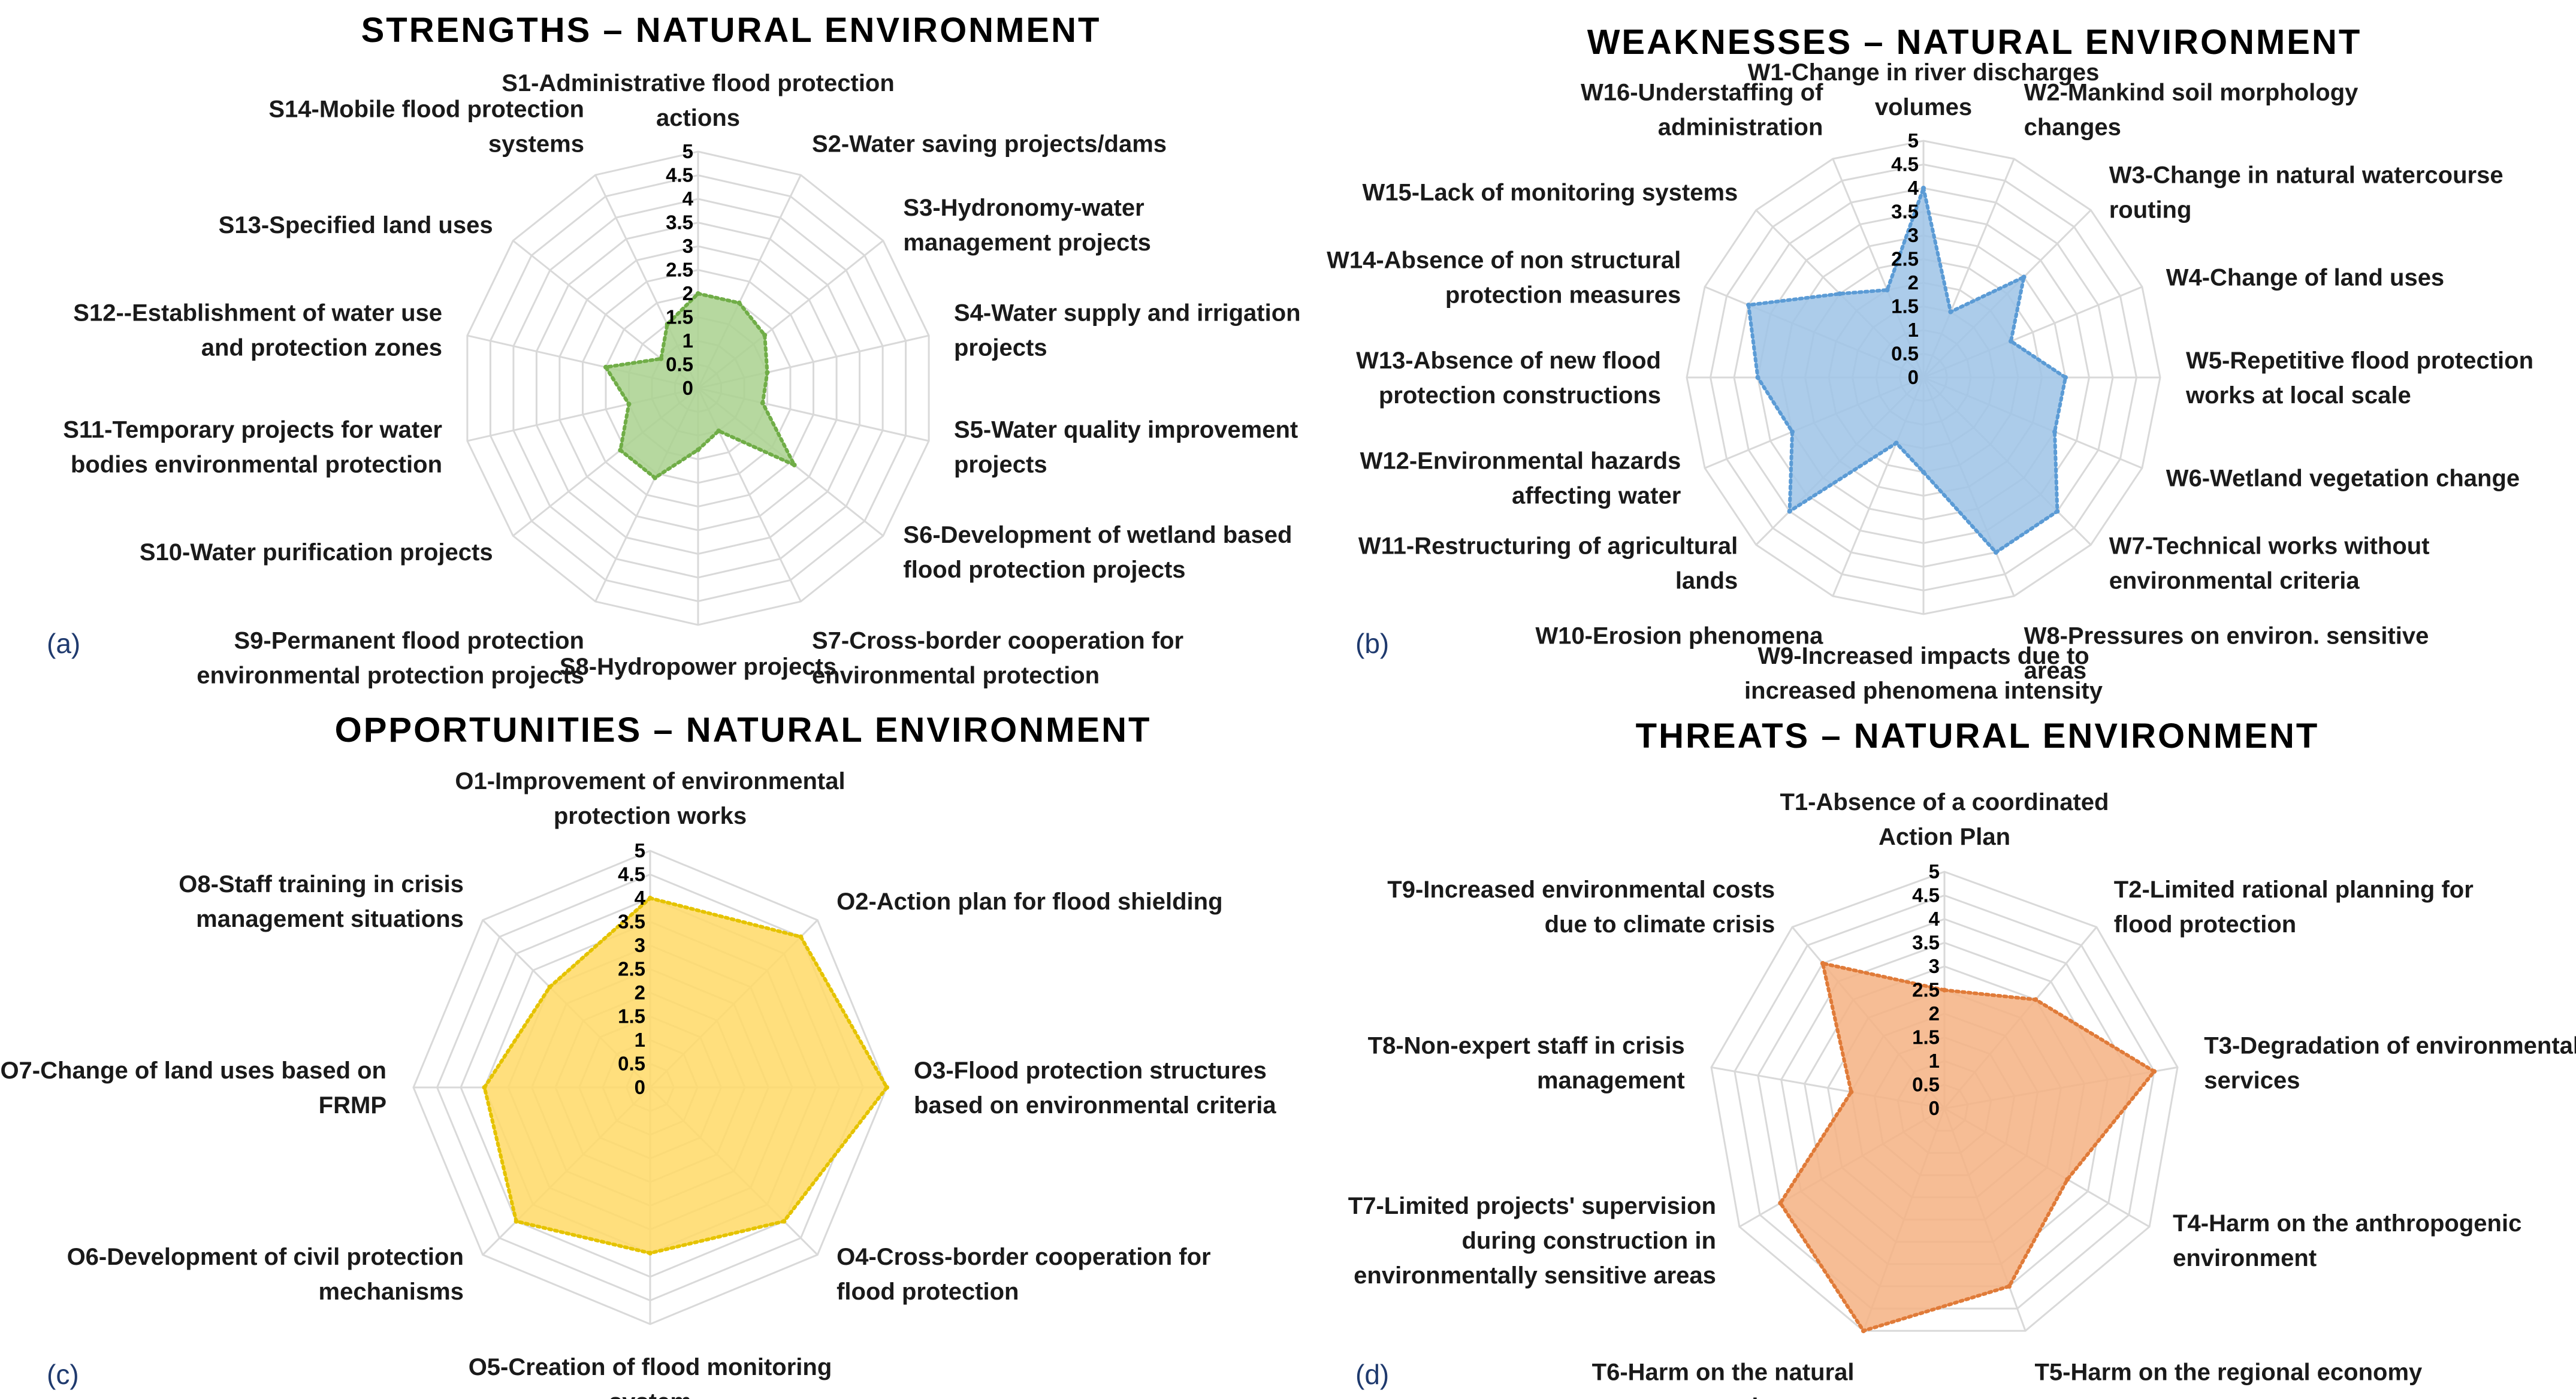  What do you see at coordinates (1535, 1275) in the screenshot?
I see `threats-category-label-line: environmentally sensitive areas` at bounding box center [1535, 1275].